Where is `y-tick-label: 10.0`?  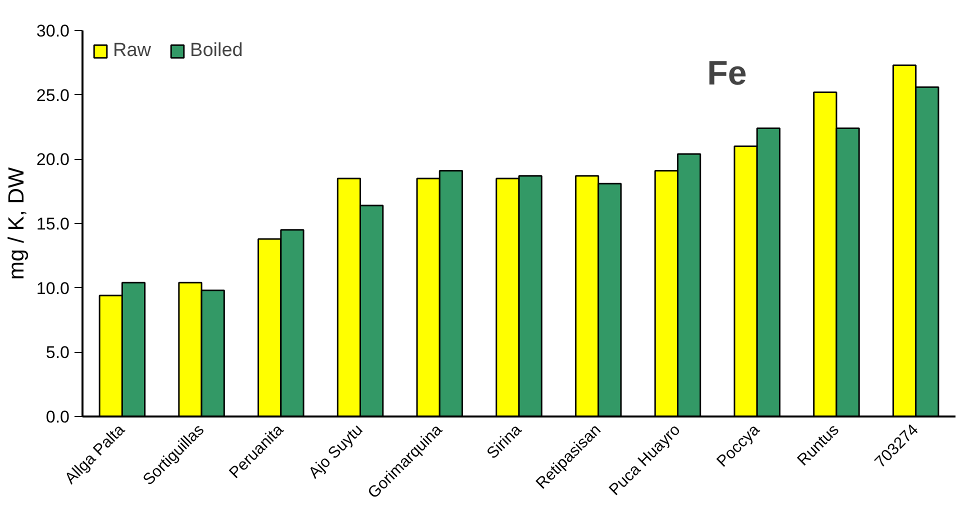
y-tick-label: 10.0 is located at coordinates (53, 288).